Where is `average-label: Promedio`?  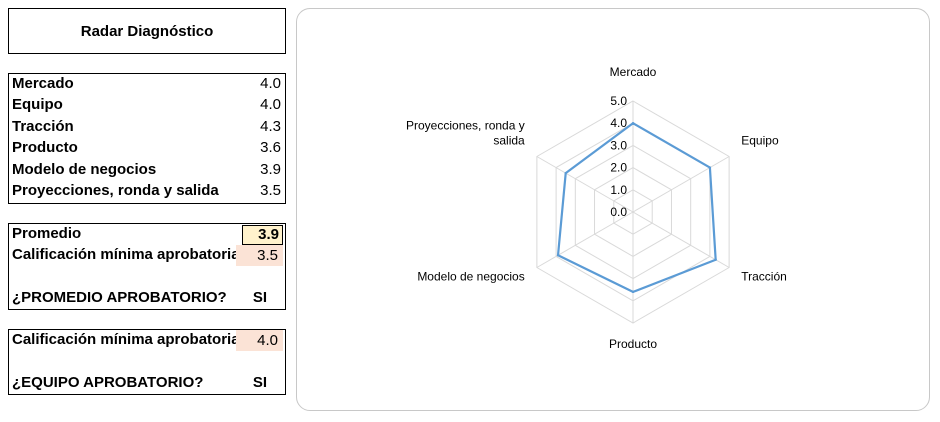 average-label: Promedio is located at coordinates (47, 233).